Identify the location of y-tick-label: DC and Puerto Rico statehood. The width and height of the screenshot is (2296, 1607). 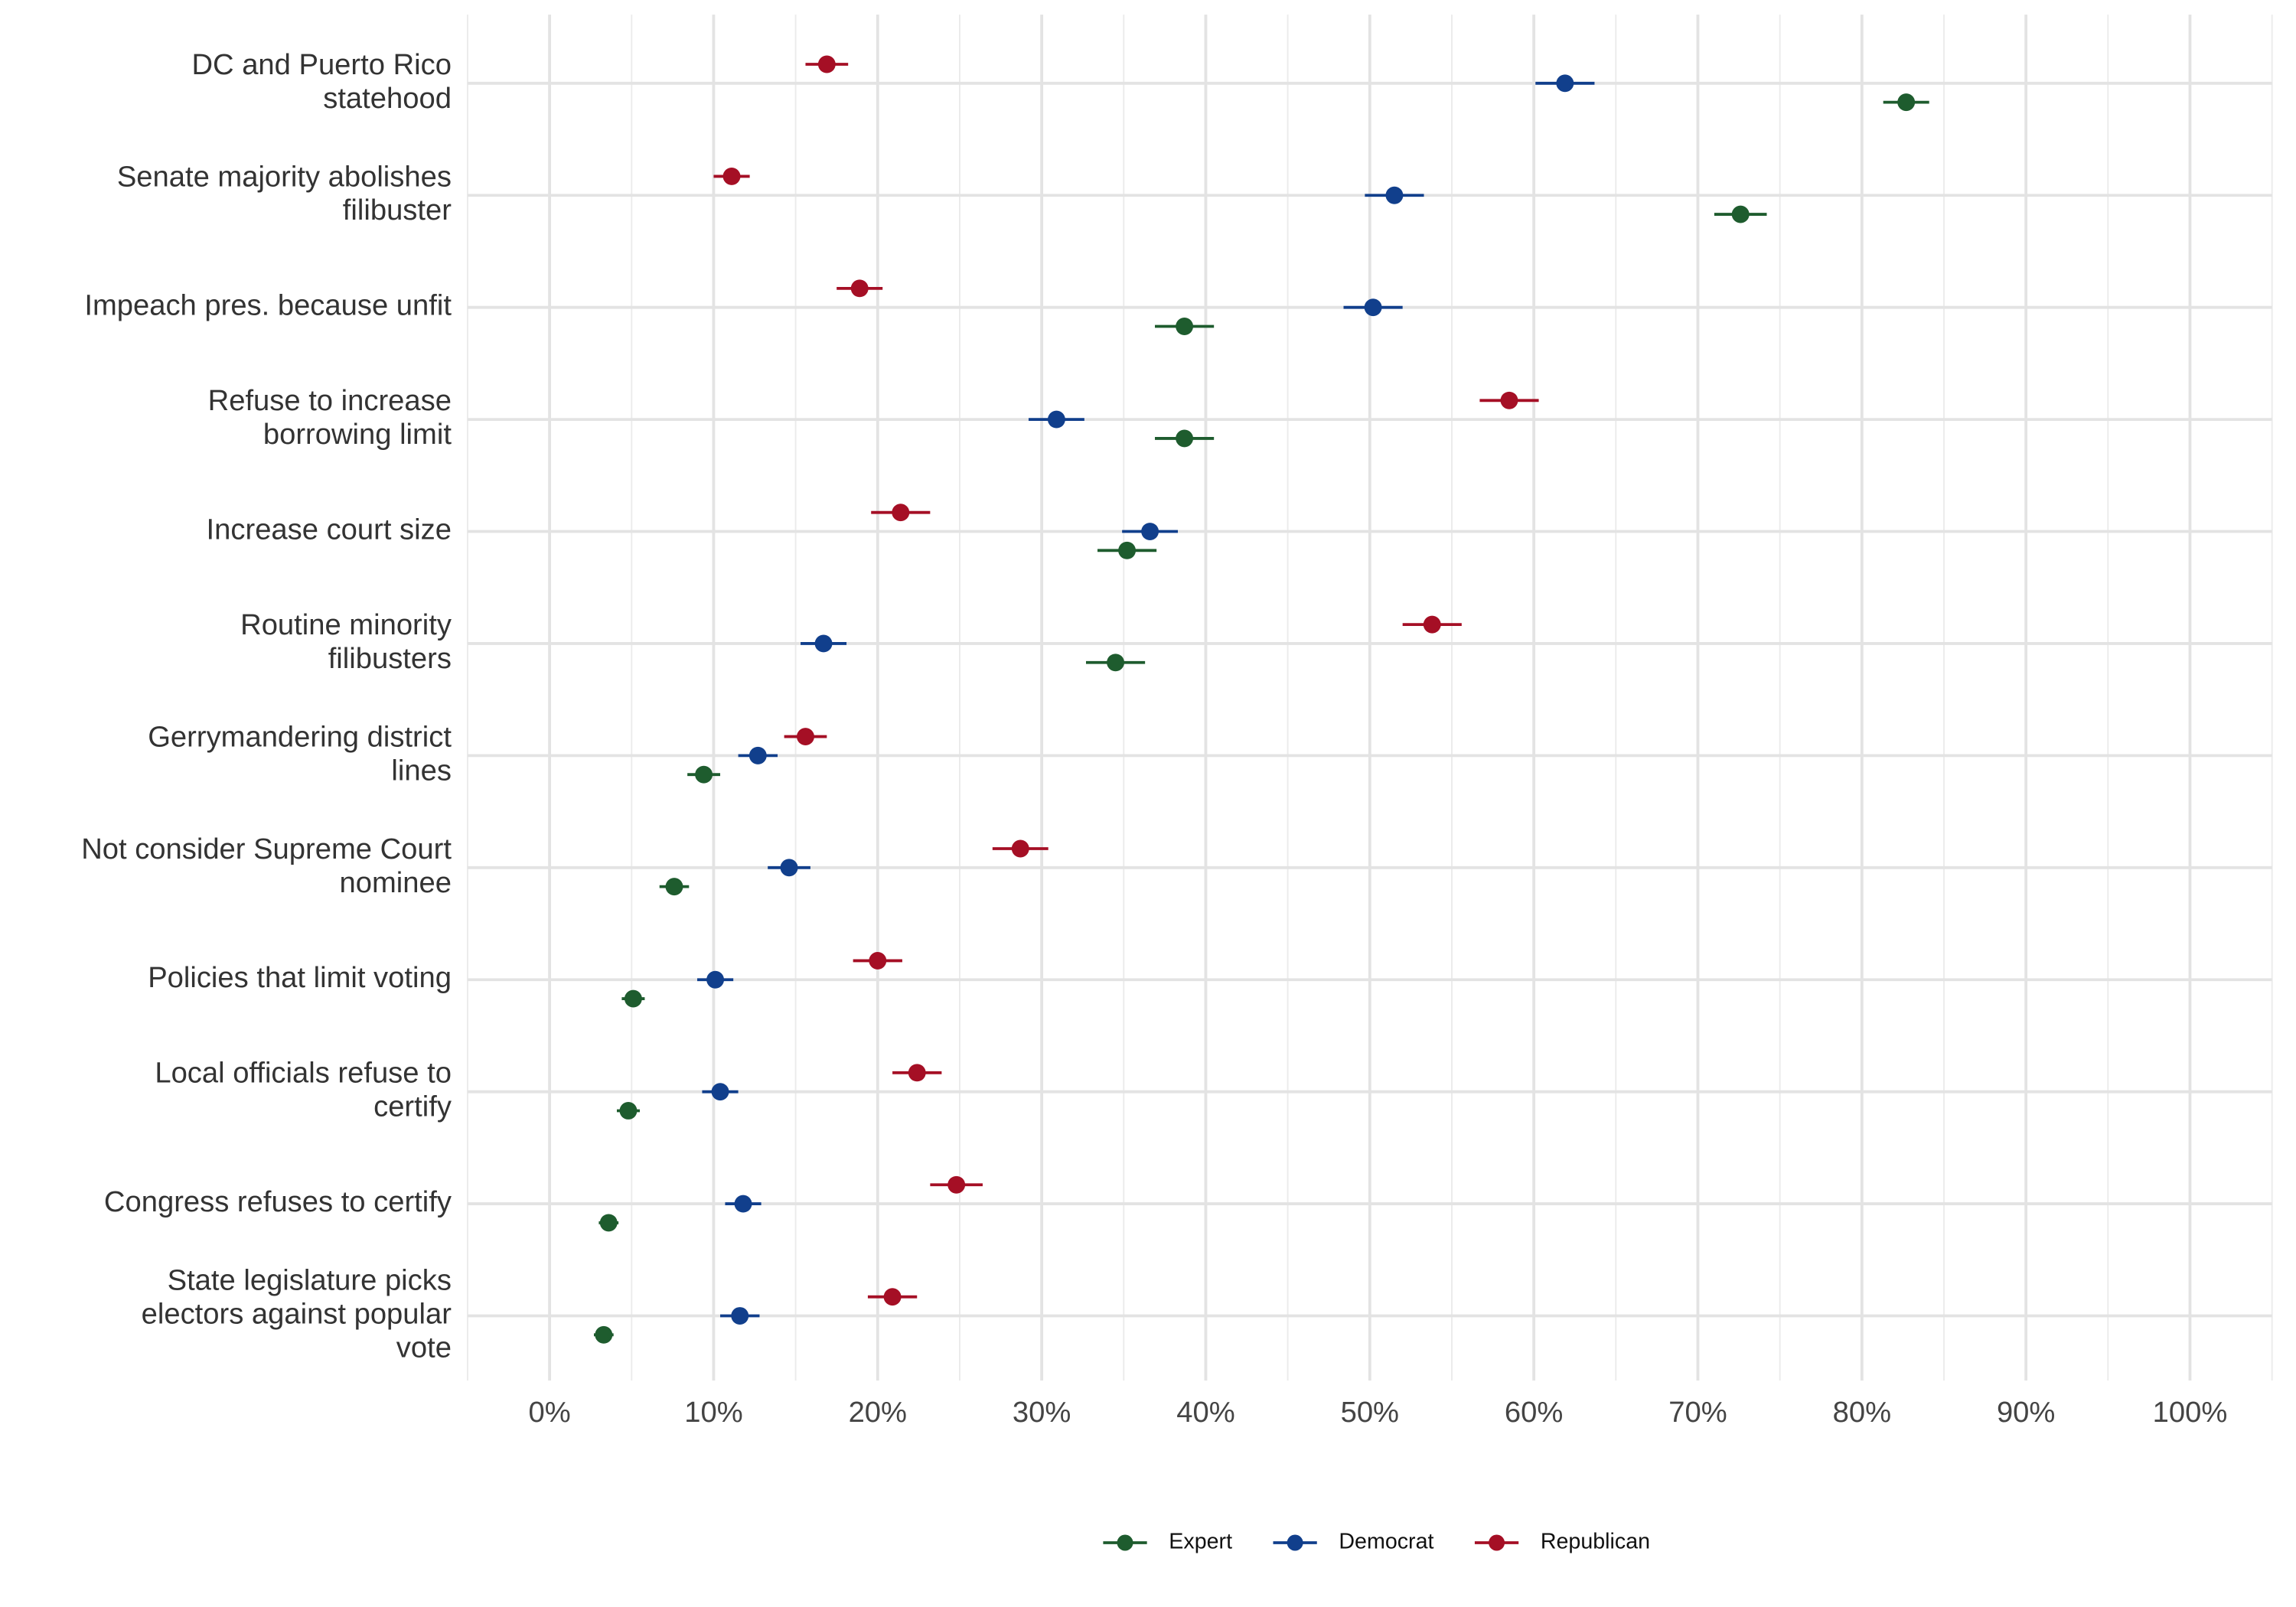
(321, 81).